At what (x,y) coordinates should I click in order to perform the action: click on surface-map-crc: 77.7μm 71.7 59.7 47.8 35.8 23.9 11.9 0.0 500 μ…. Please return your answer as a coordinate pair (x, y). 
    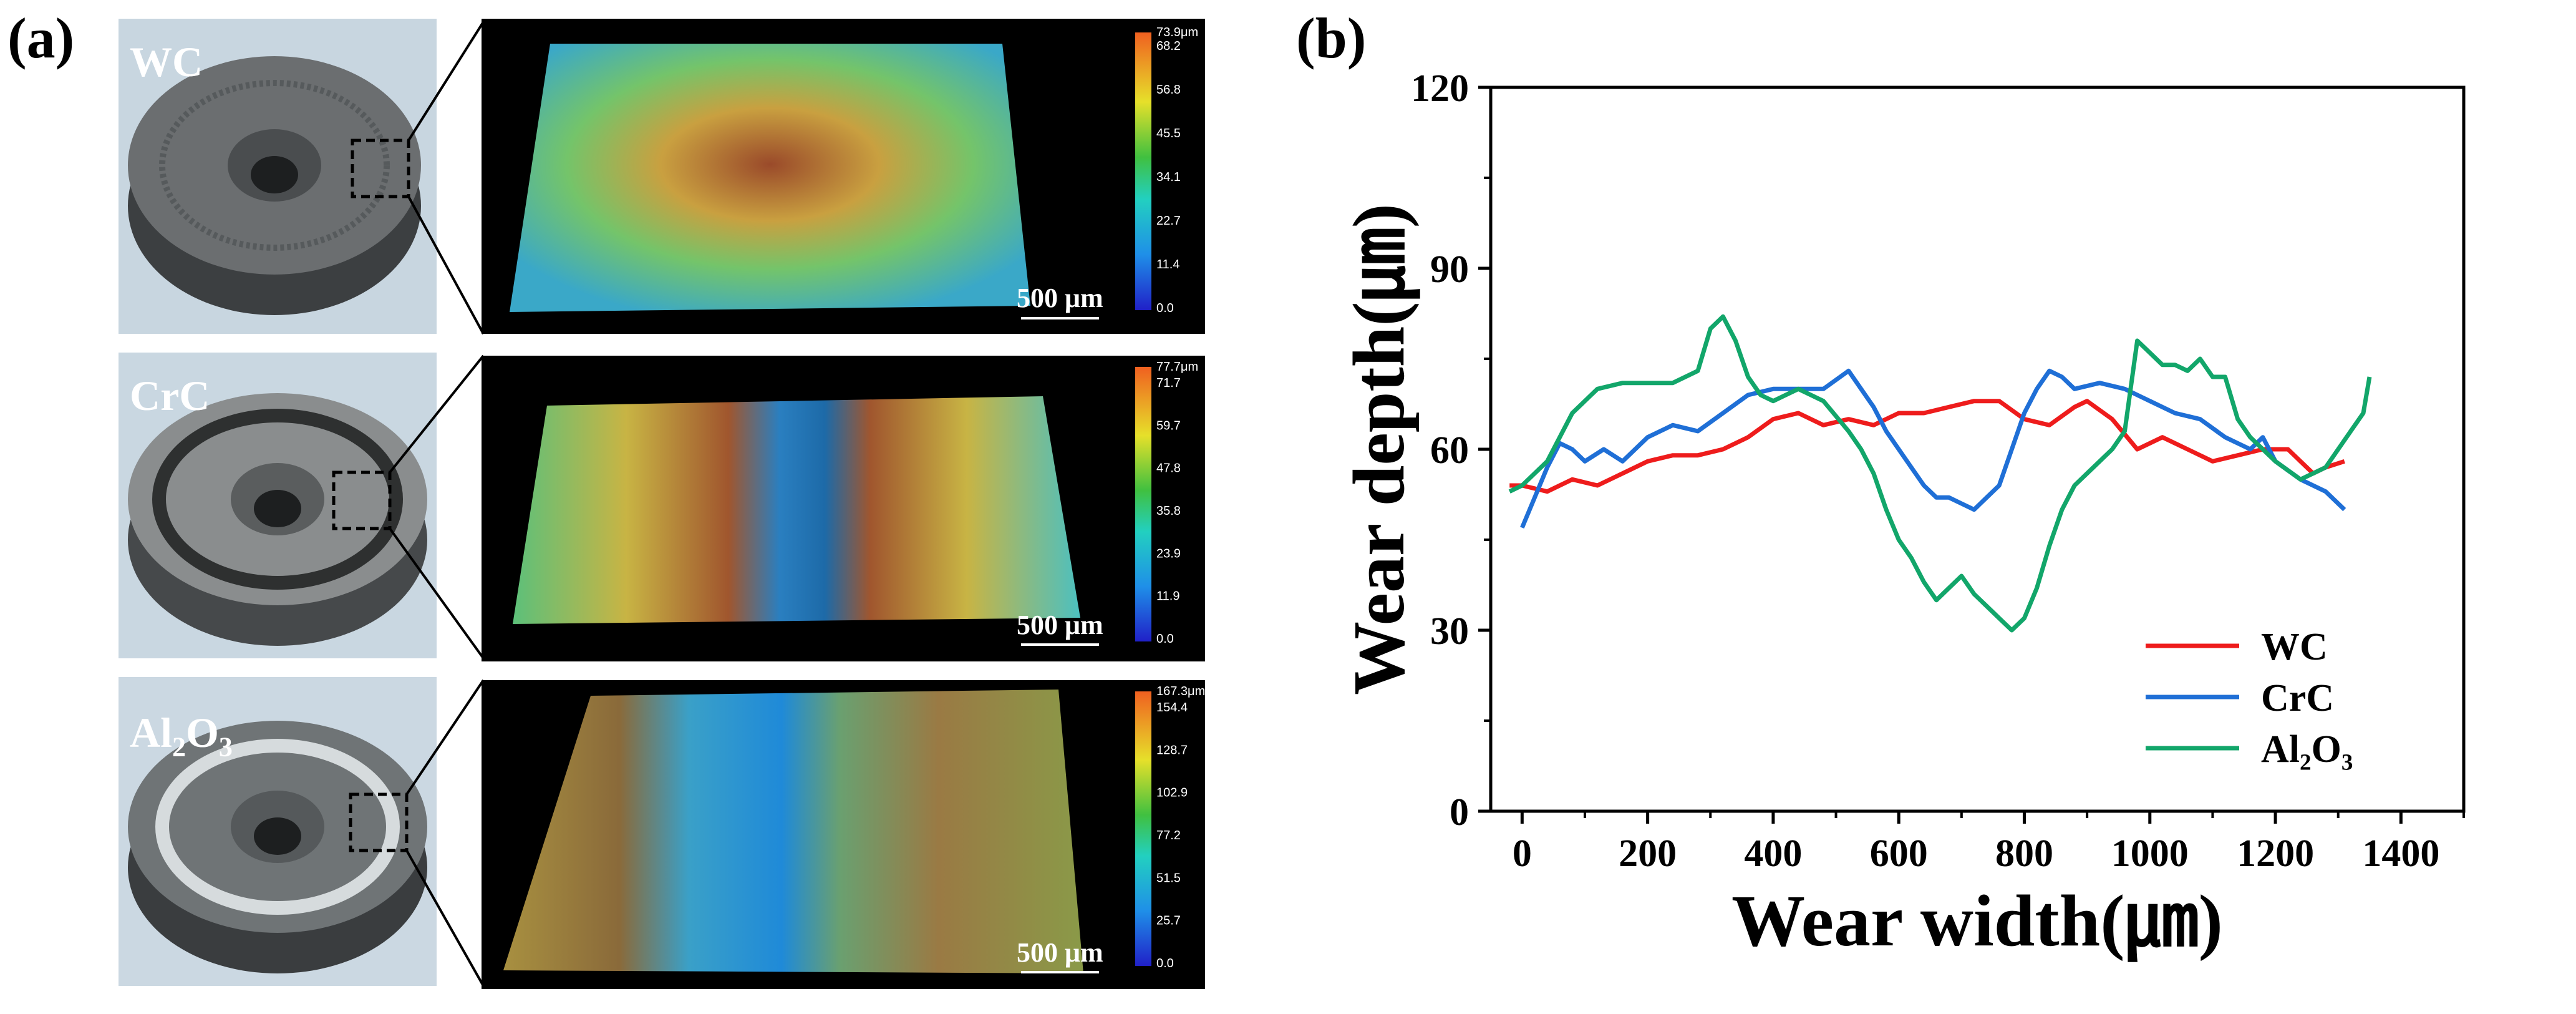
    Looking at the image, I should click on (843, 508).